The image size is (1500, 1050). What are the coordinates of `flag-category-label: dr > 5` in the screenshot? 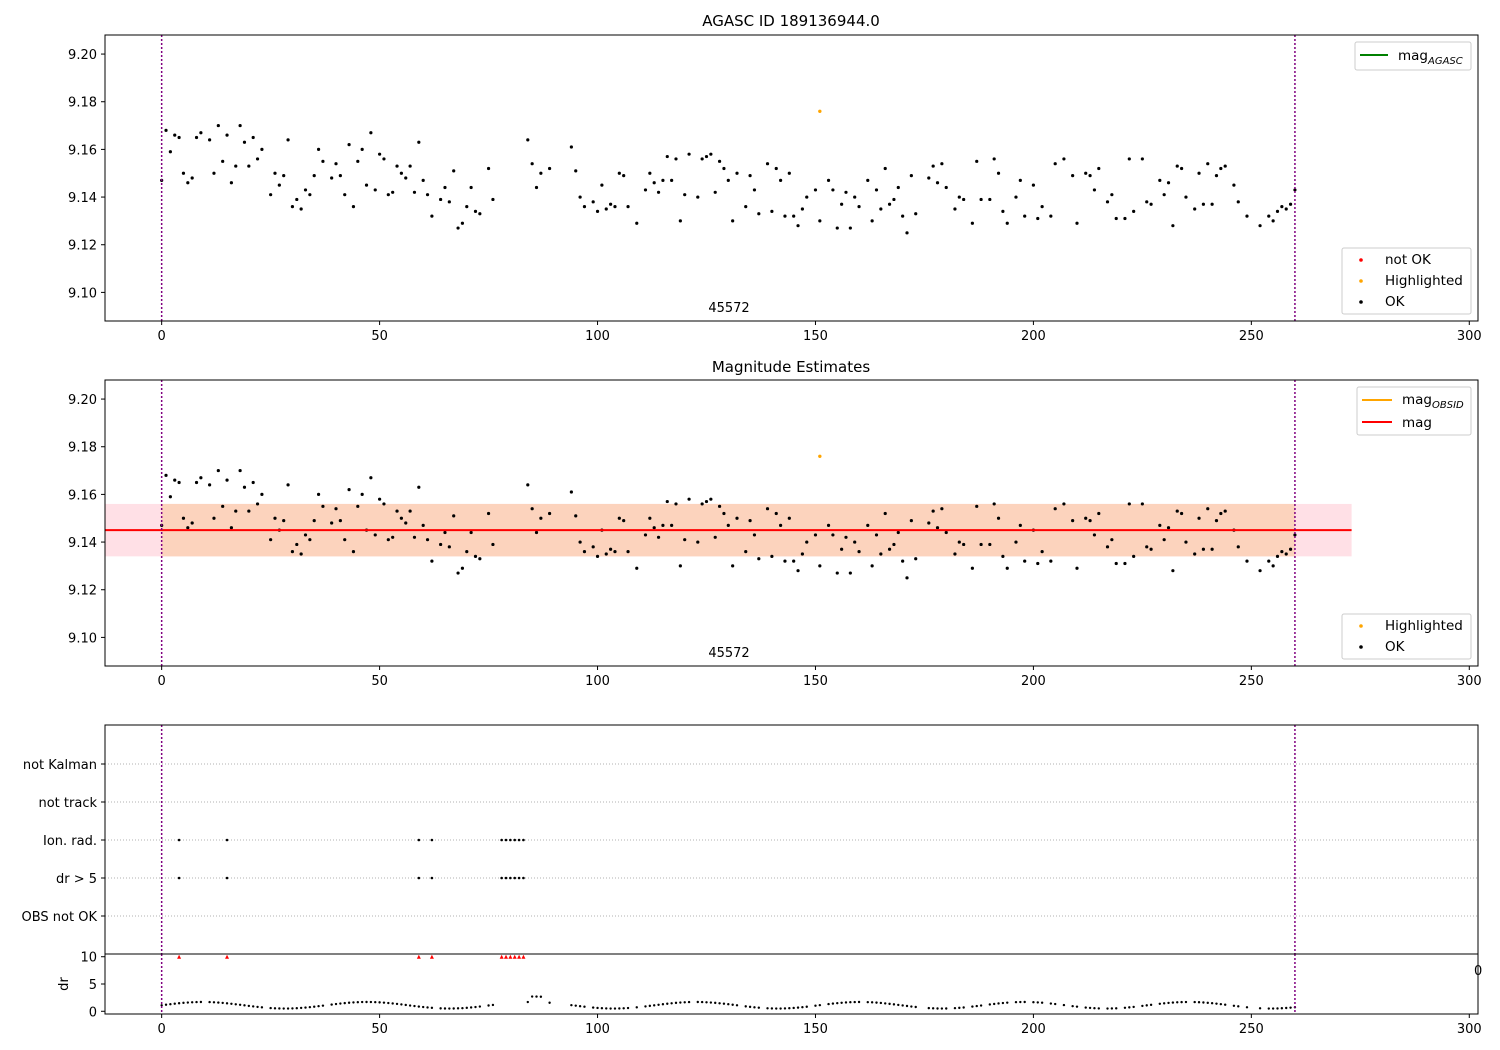 It's located at (76, 879).